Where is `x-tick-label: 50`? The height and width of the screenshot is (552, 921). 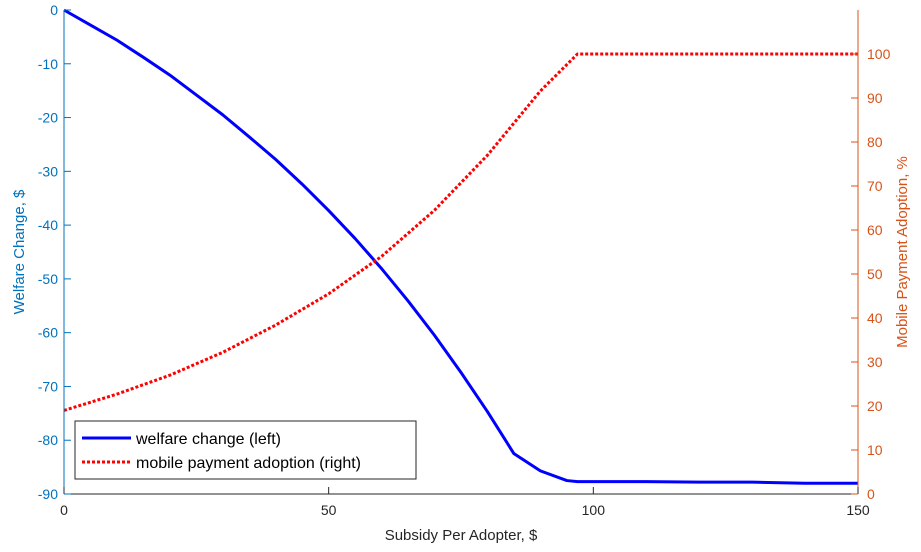
x-tick-label: 50 is located at coordinates (329, 510).